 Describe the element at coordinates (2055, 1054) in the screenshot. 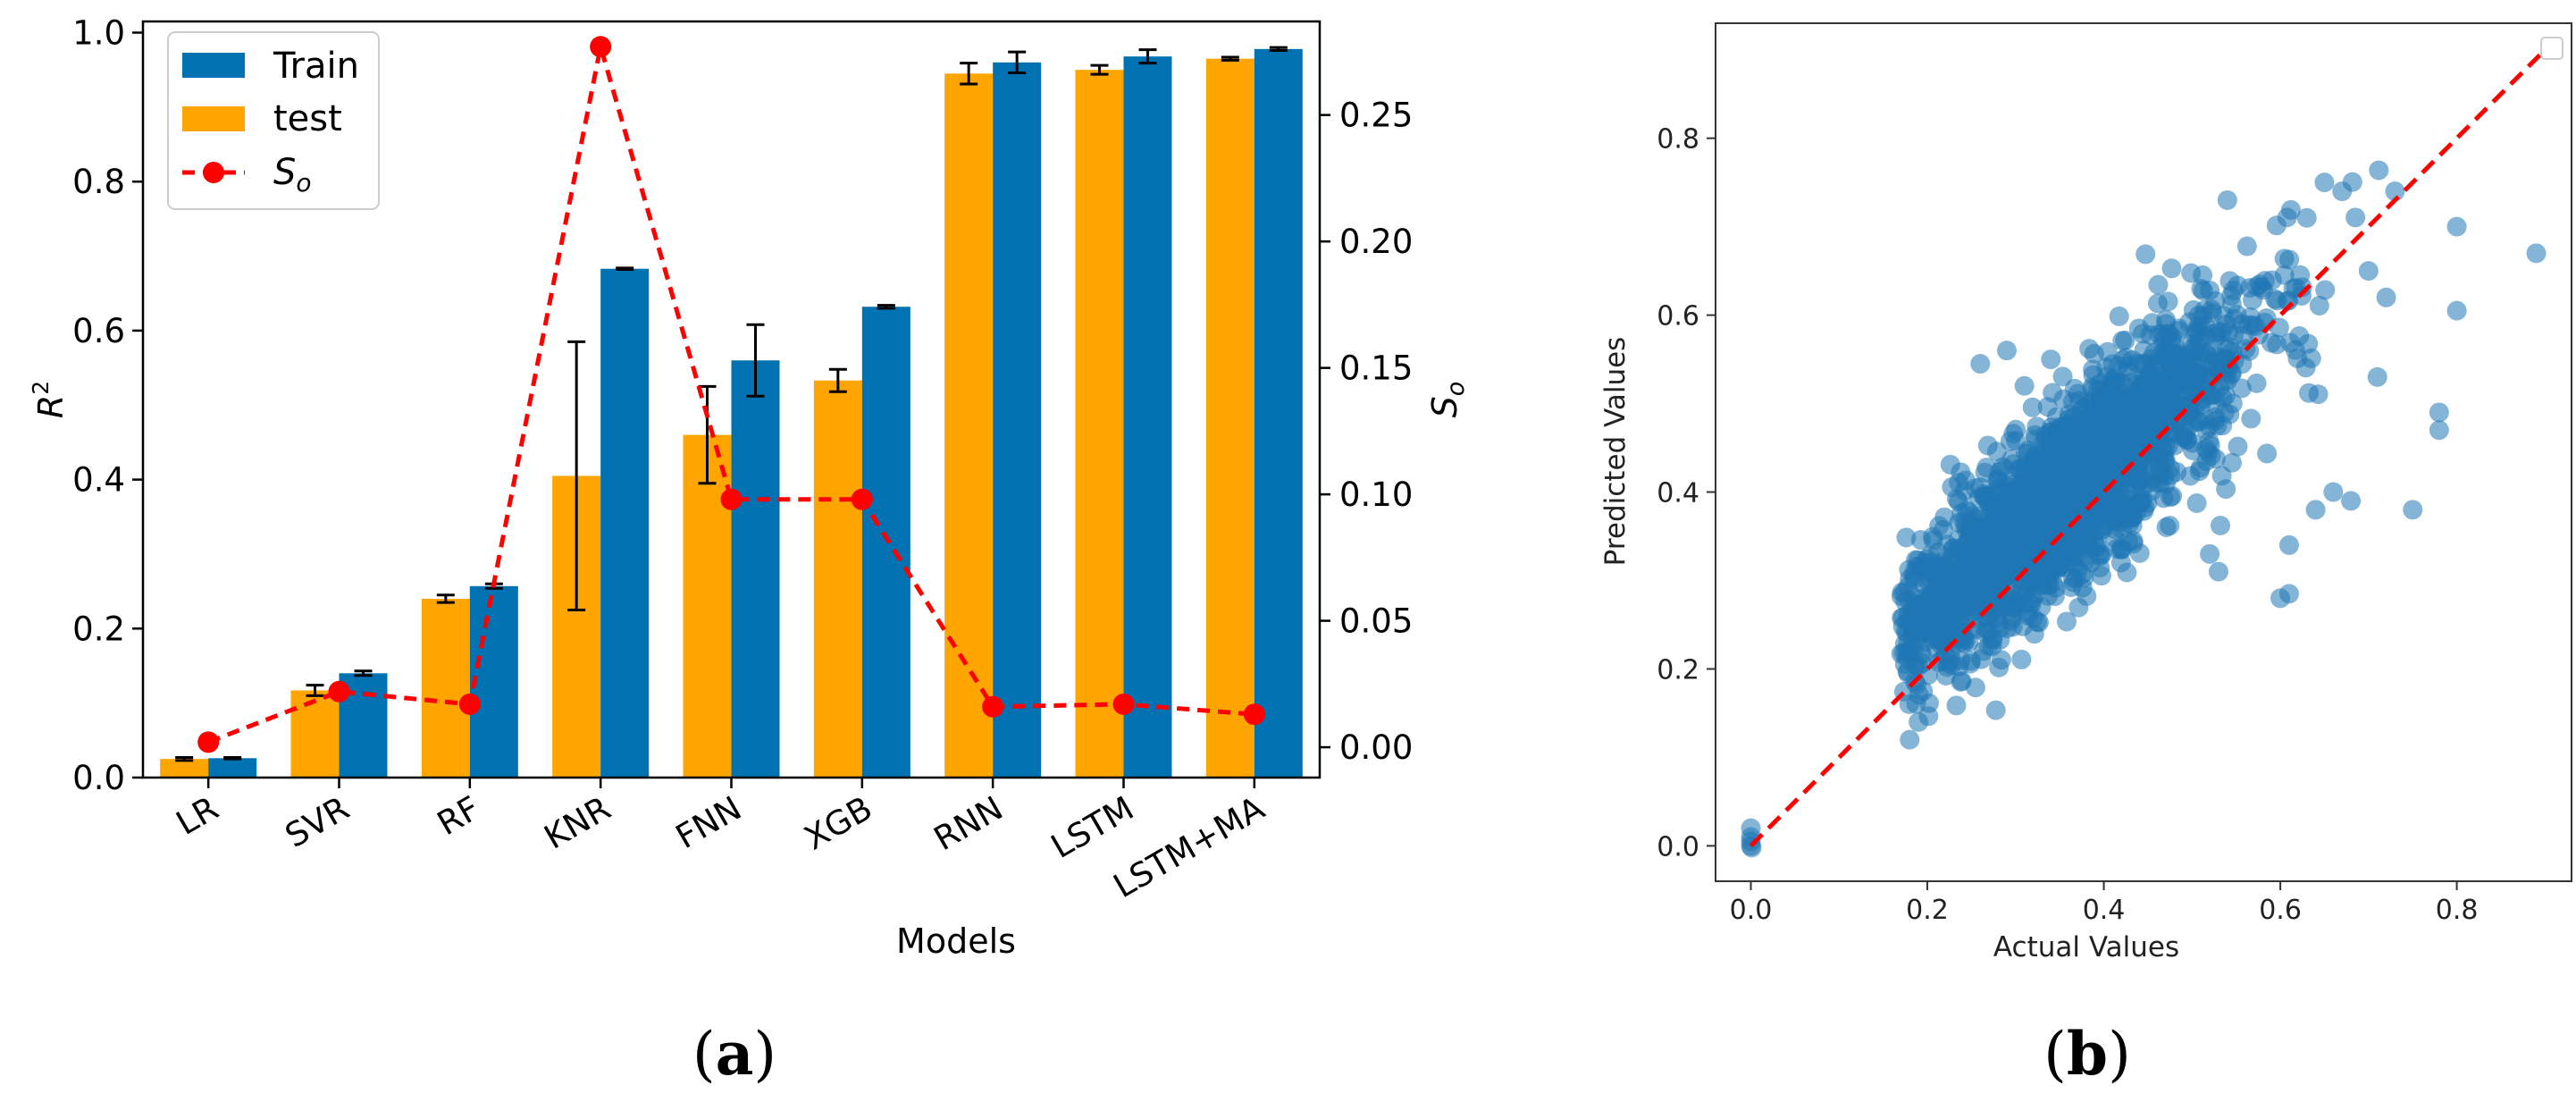

I see `caption-b-open: (` at that location.